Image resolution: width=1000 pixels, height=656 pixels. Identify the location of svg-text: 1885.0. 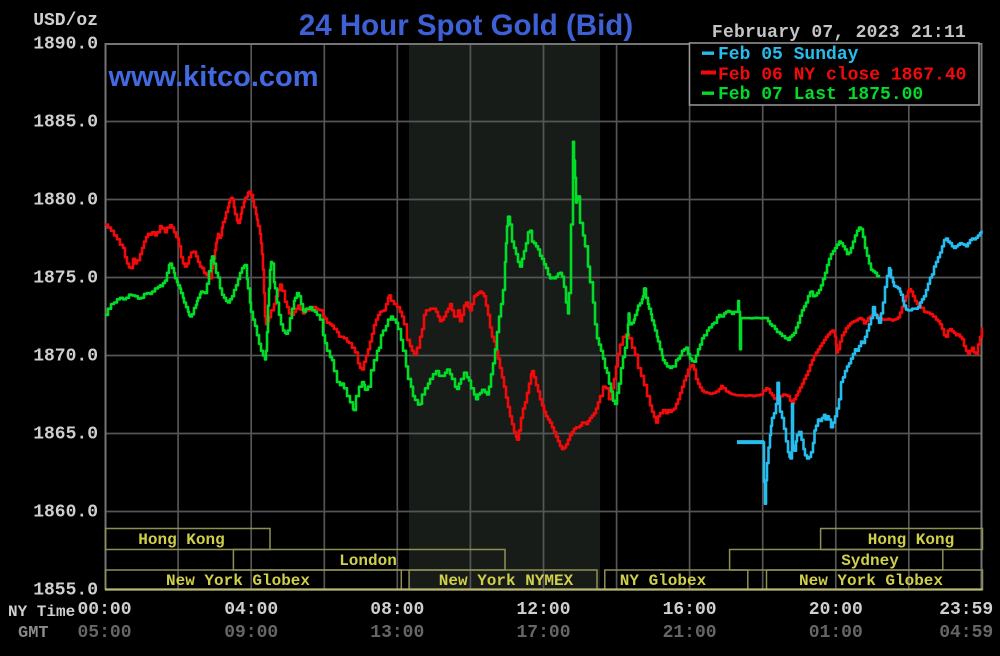
(65, 123).